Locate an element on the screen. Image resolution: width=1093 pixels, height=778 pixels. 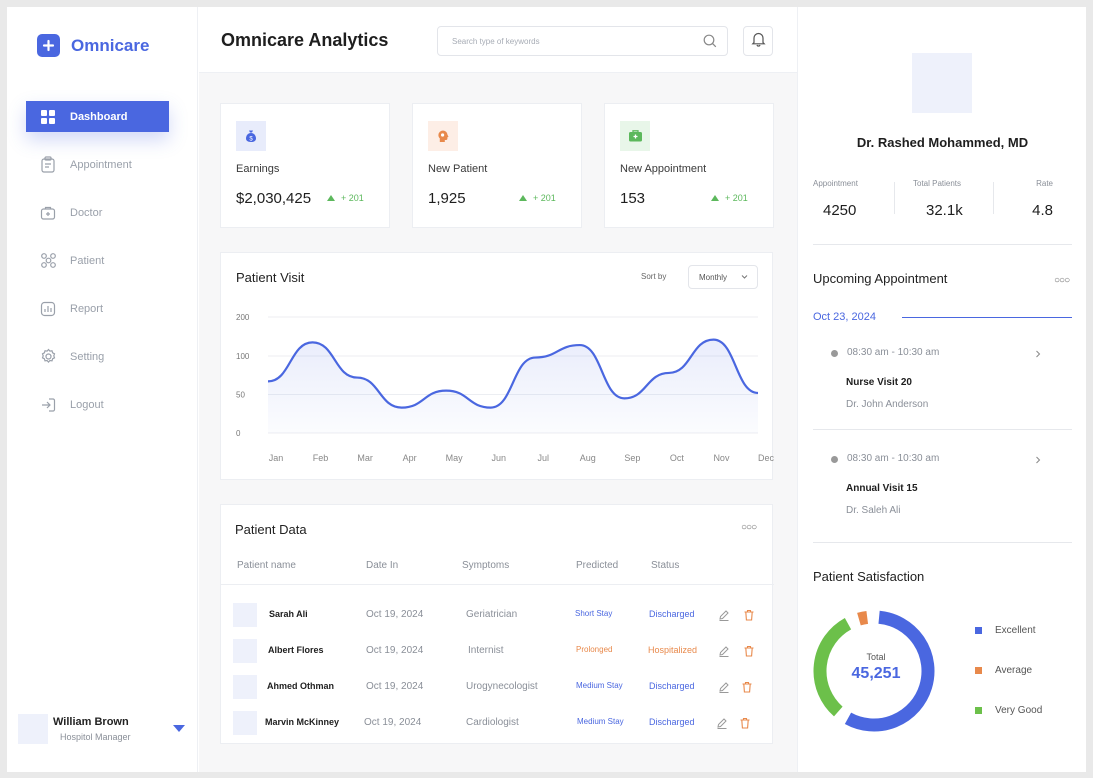
arrow-up-icon is located at coordinates (523, 198).